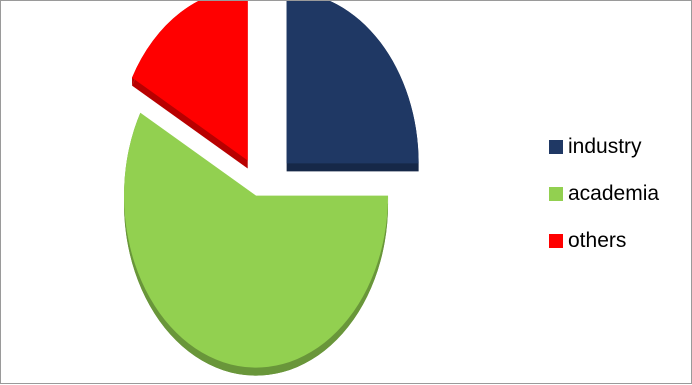 The height and width of the screenshot is (385, 692). I want to click on slice-others, so click(190, 85).